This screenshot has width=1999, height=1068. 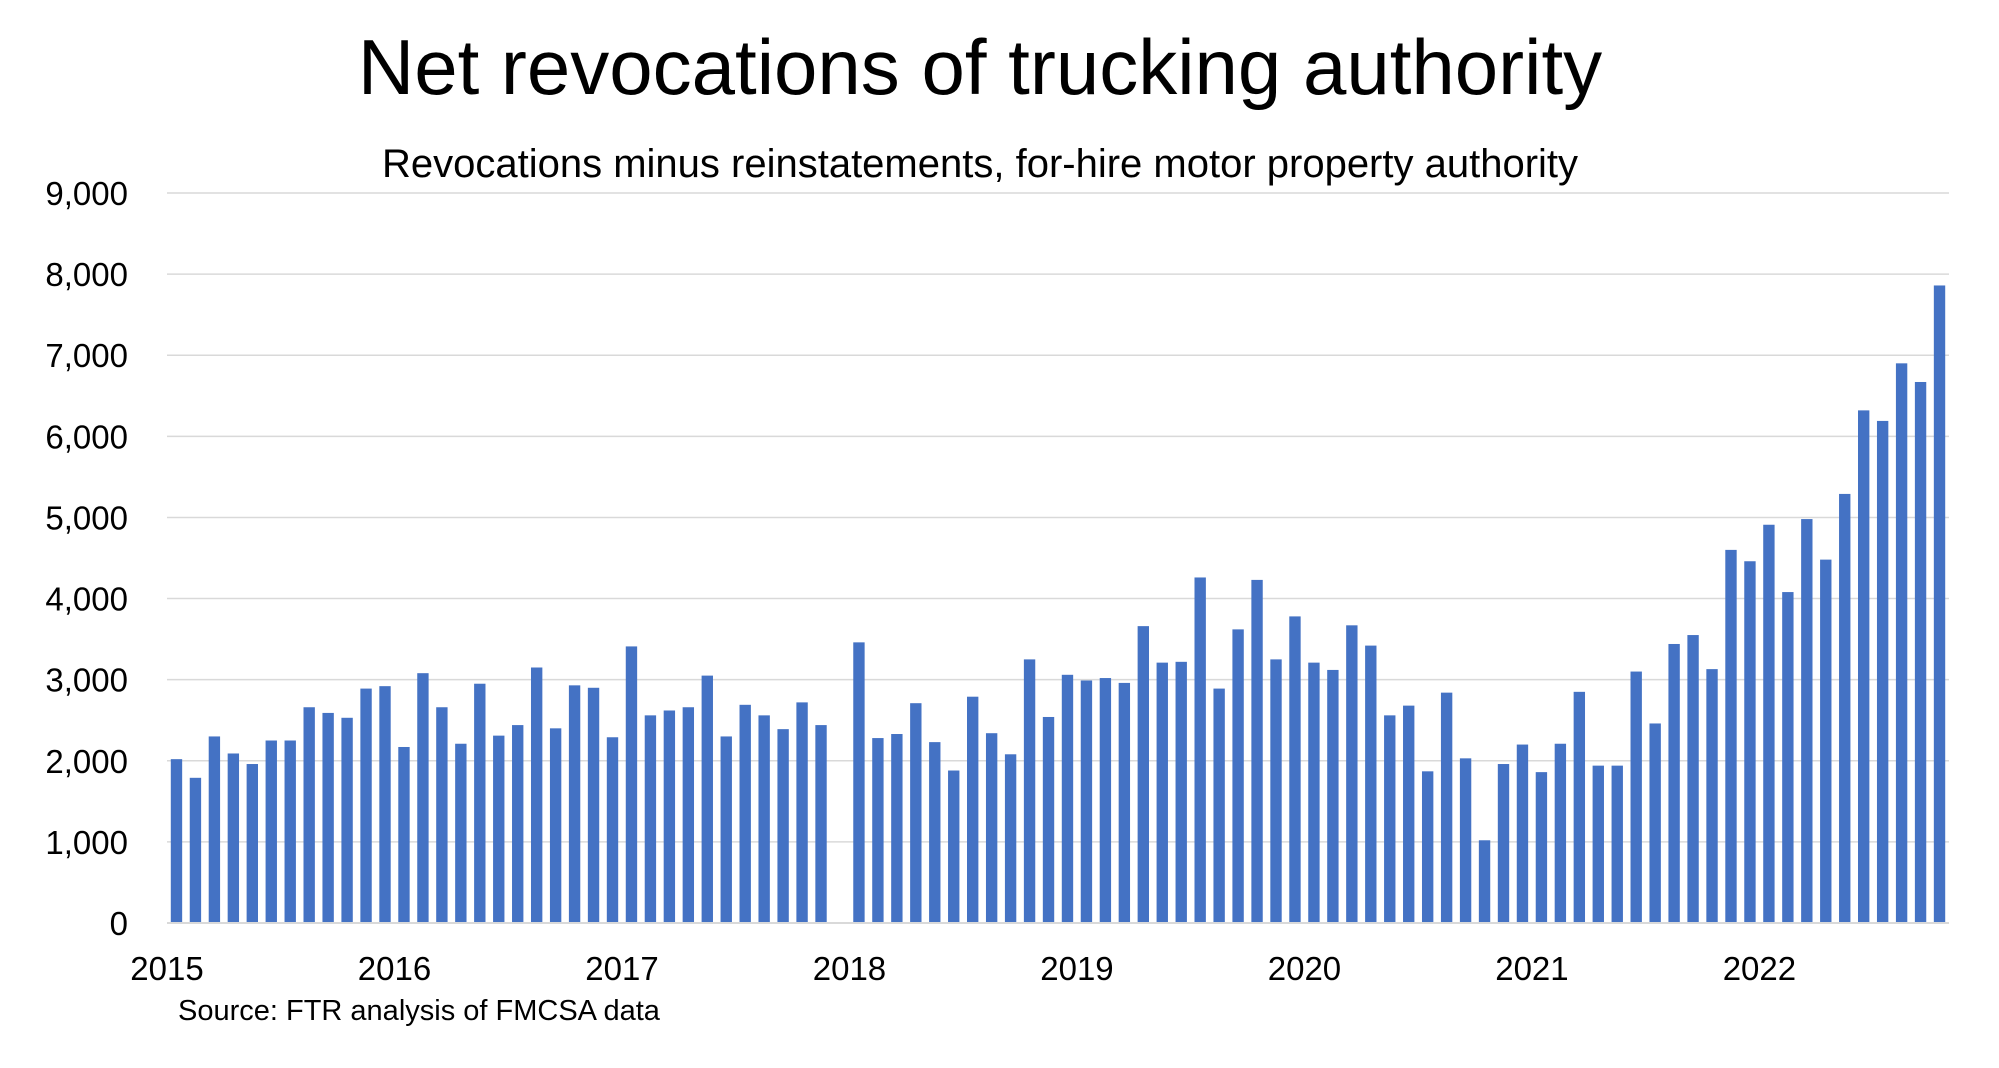 I want to click on x-tick-label: 2020, so click(x=1304, y=968).